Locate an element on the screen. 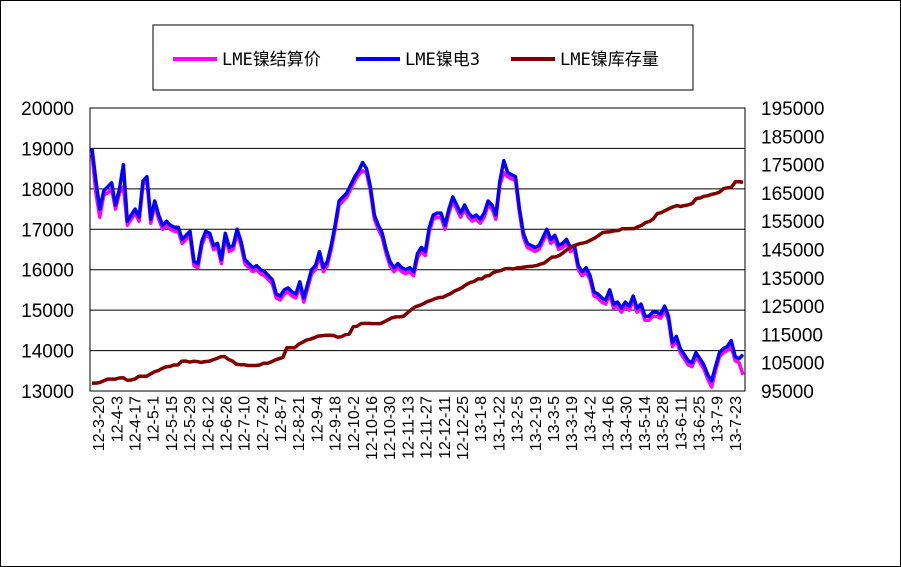 The image size is (901, 567). x-tick-label: 12-7-24 is located at coordinates (263, 423).